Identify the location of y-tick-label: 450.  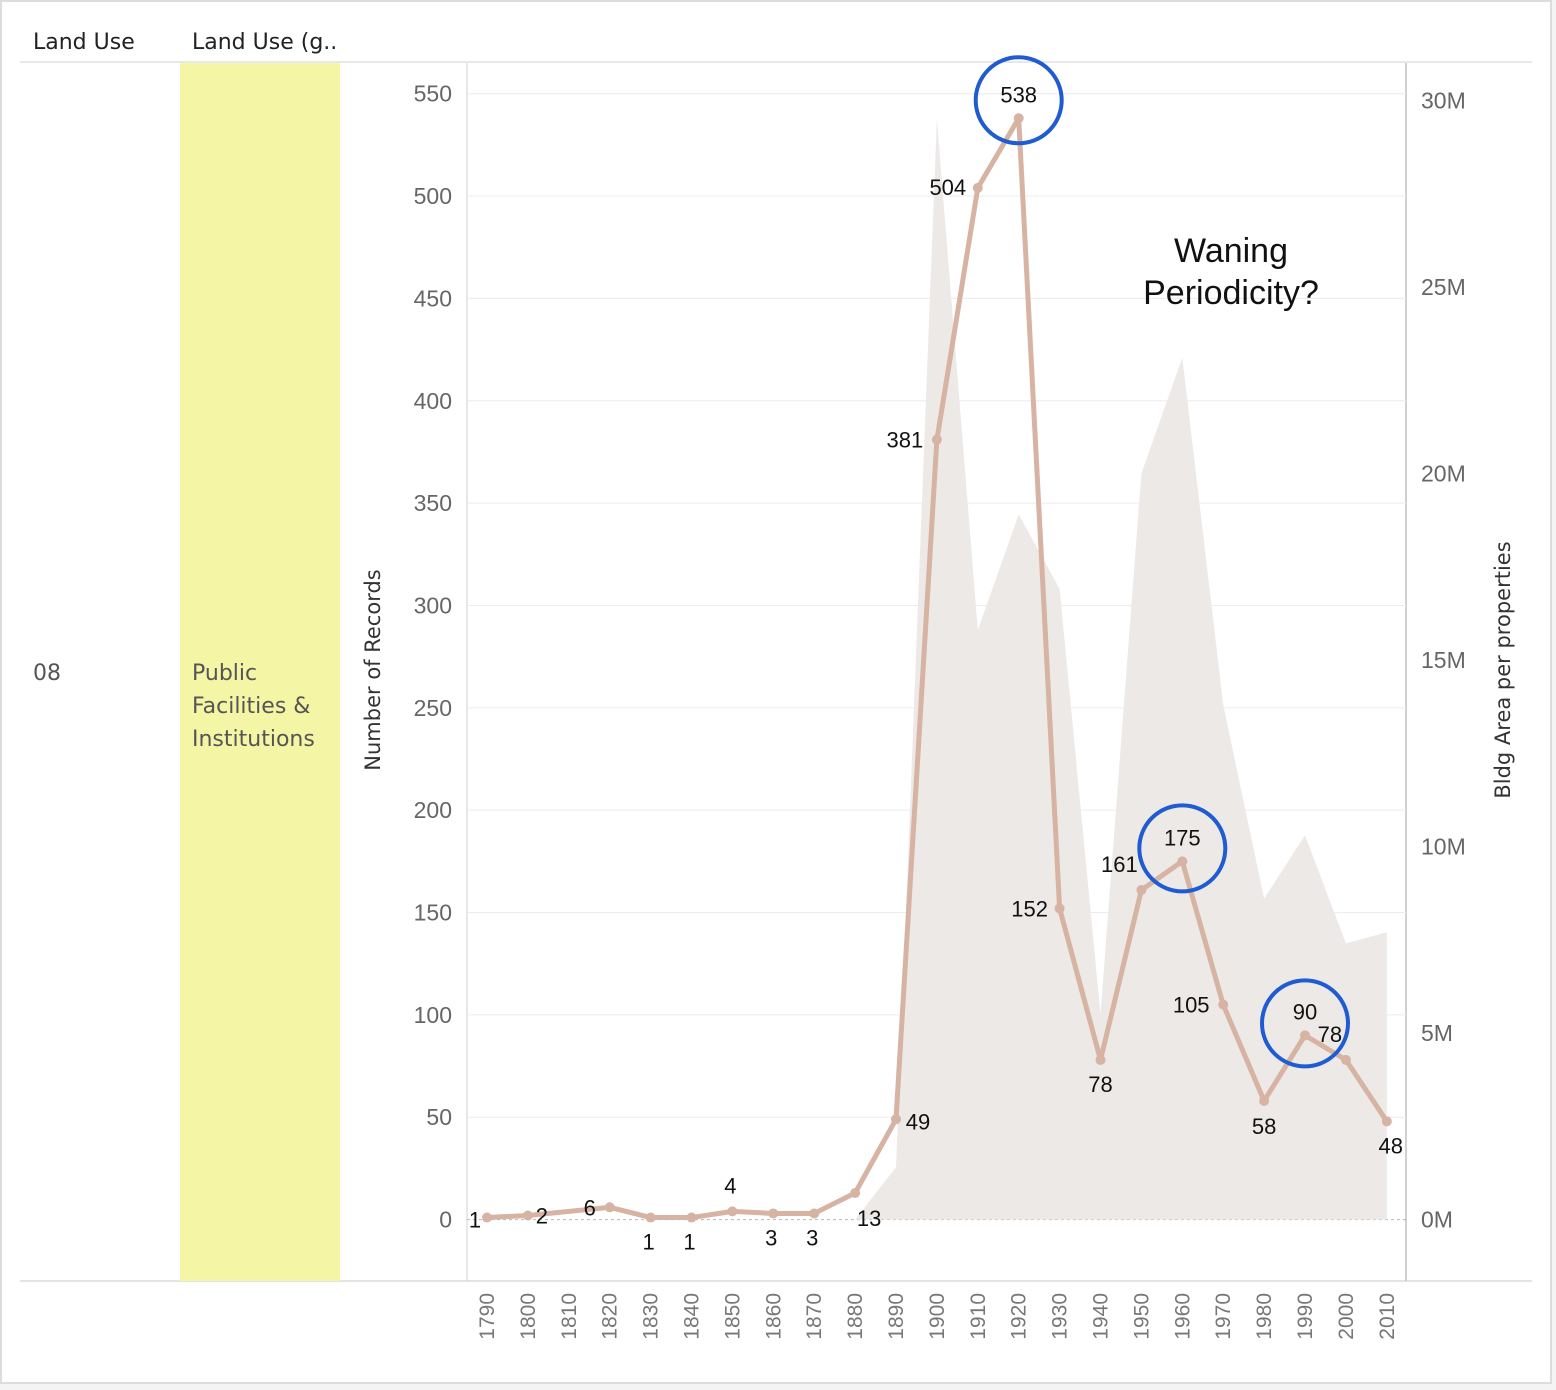
(433, 298).